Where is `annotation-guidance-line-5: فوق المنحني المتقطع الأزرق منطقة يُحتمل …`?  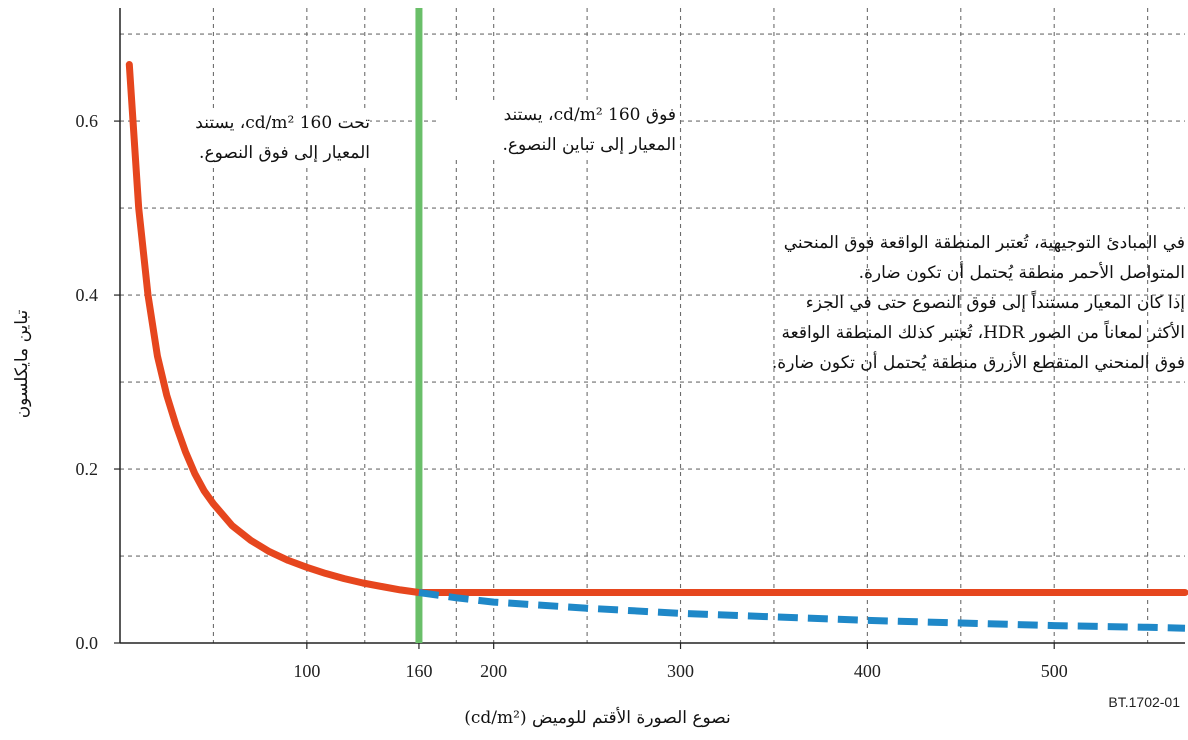 annotation-guidance-line-5: فوق المنحني المتقطع الأزرق منطقة يُحتمل … is located at coordinates (978, 363).